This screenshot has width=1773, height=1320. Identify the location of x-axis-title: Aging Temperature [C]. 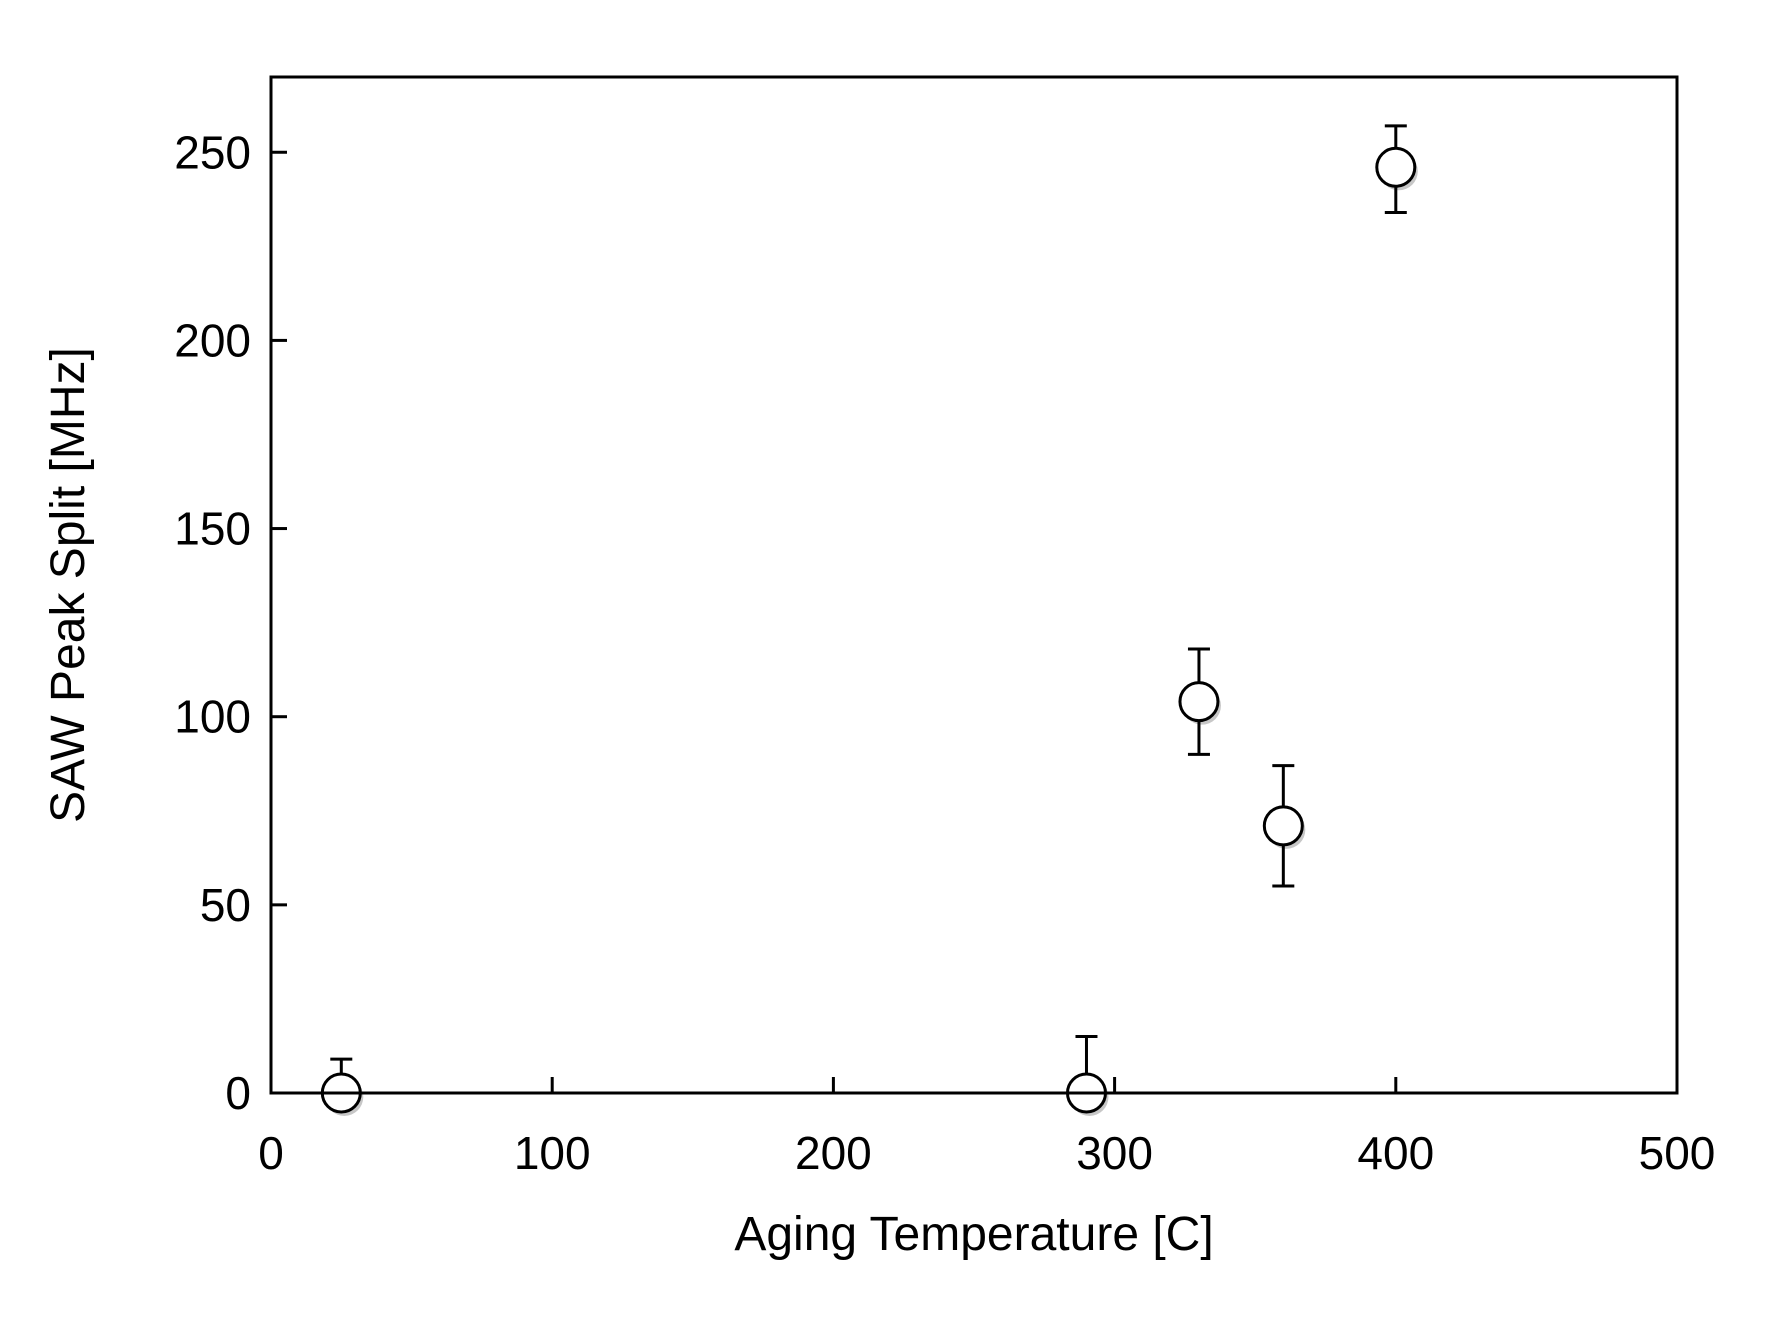
(973, 1234).